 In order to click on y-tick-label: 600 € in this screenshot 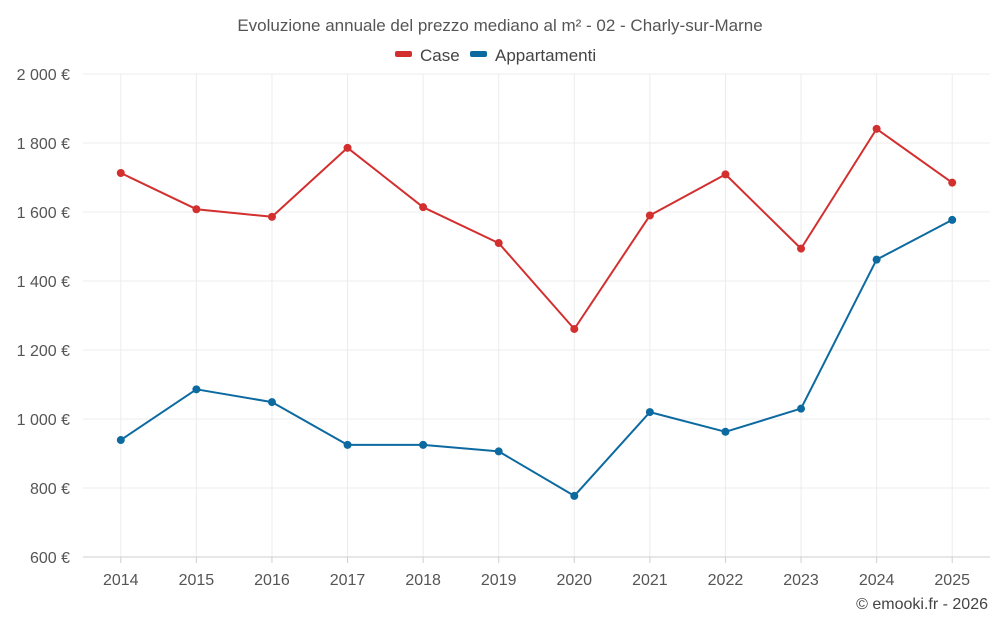, I will do `click(50, 558)`.